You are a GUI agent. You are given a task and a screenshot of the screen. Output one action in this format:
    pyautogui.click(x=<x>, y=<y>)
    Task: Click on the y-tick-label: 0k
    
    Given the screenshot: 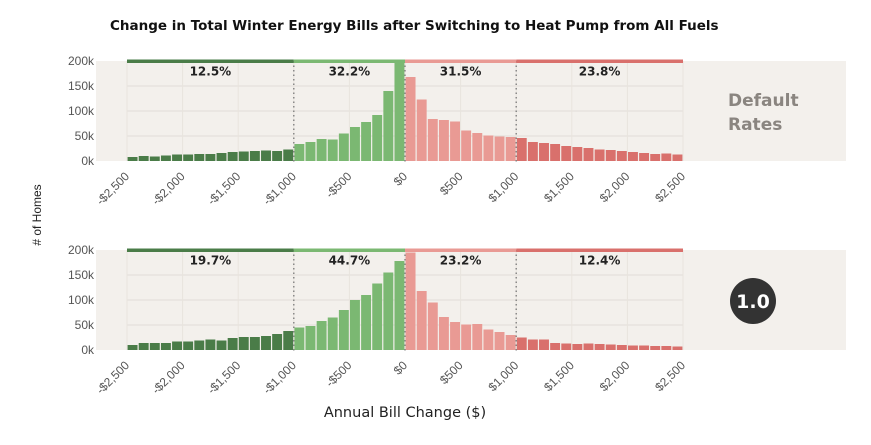 What is the action you would take?
    pyautogui.click(x=88, y=161)
    